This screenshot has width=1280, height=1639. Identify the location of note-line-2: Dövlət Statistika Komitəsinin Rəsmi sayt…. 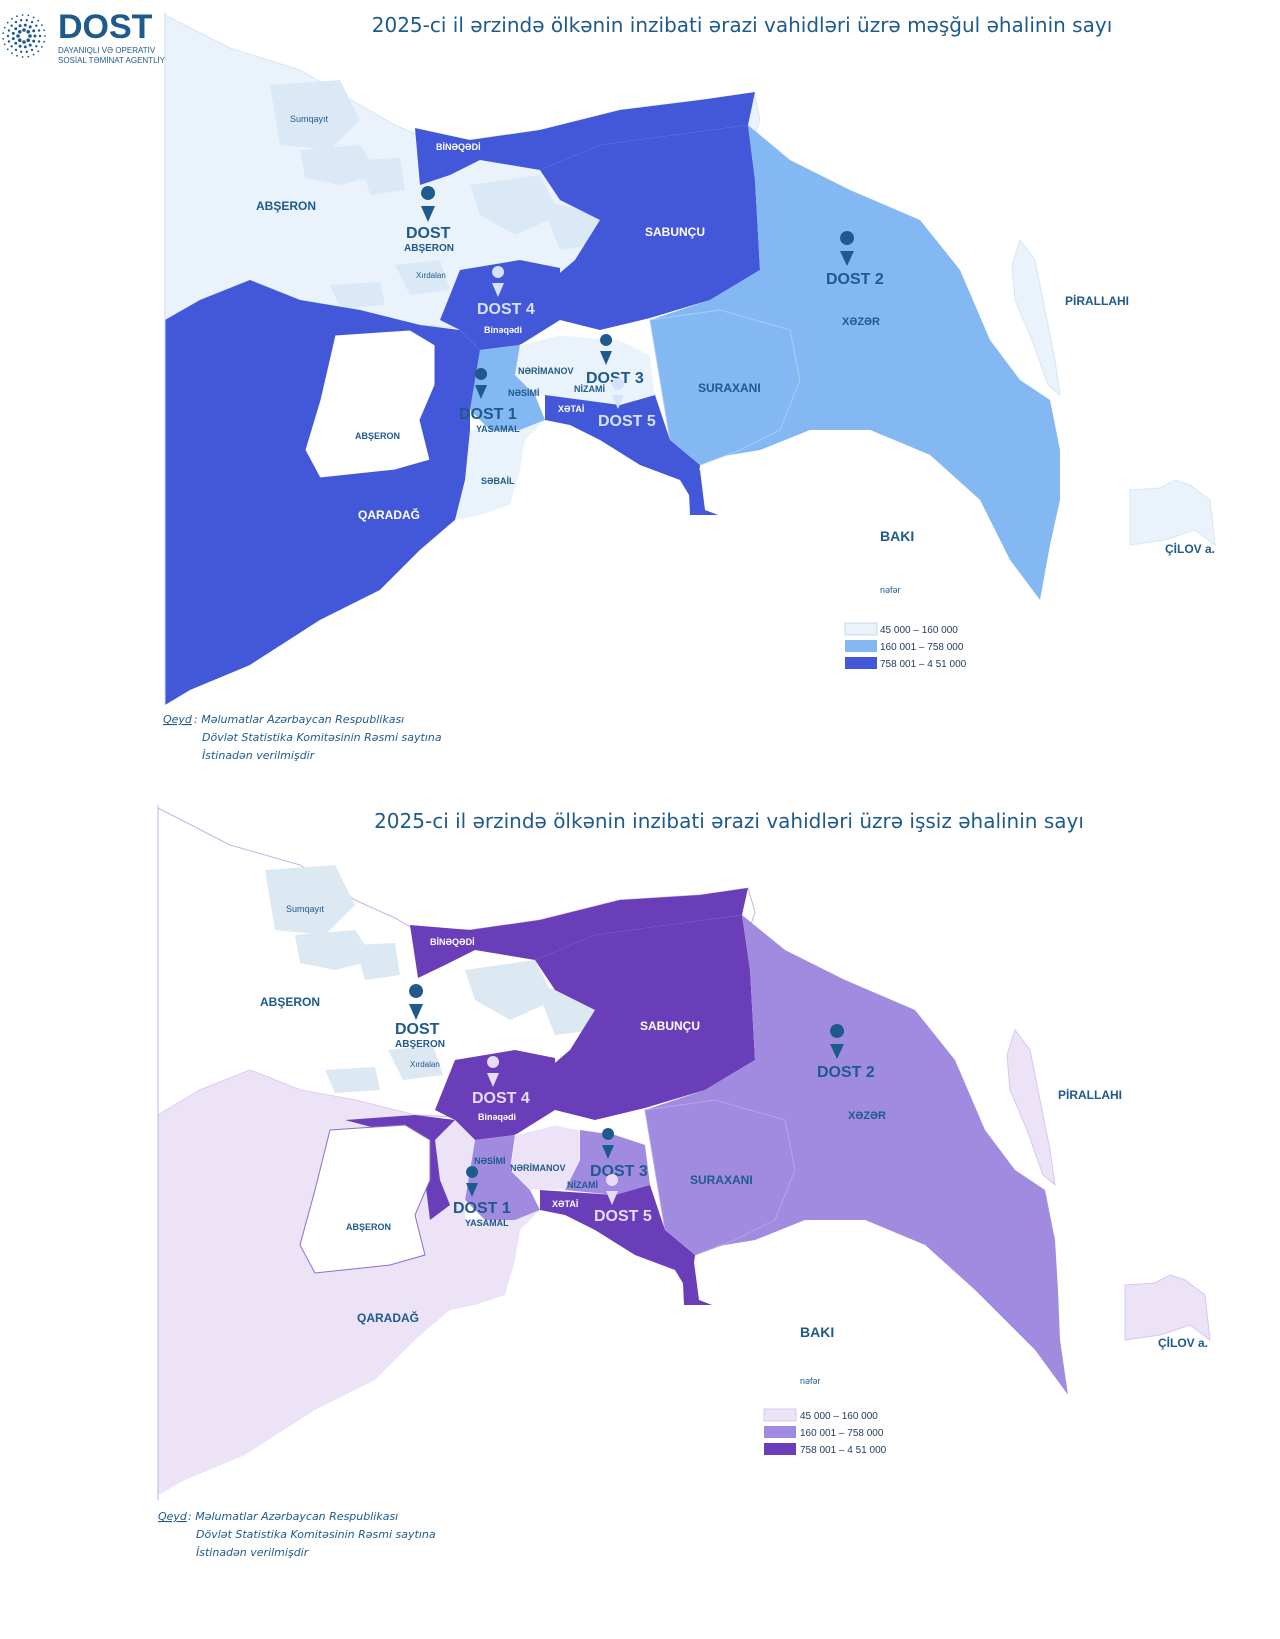
(316, 1534).